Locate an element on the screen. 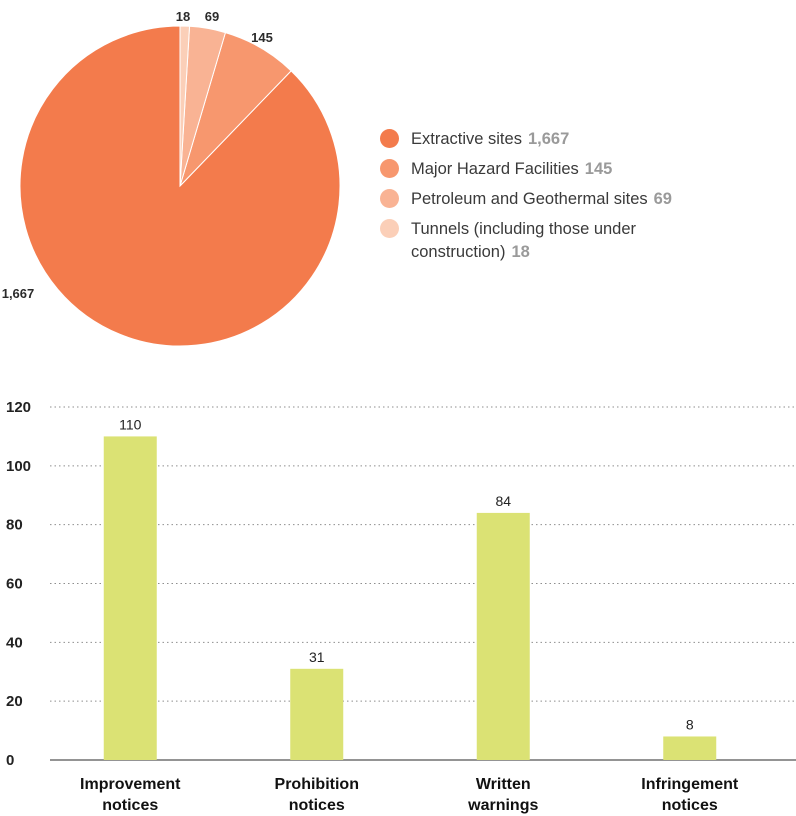 This screenshot has width=796, height=816. bar-value-label: 110 is located at coordinates (130, 424).